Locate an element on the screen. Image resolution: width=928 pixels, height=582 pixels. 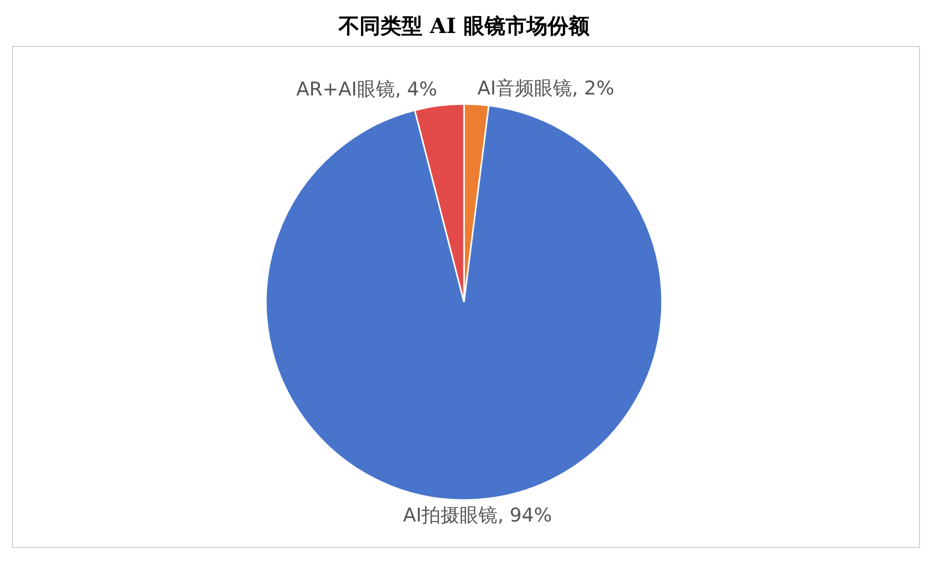
slice-label: AI拍摄眼镜, 94% is located at coordinates (477, 515).